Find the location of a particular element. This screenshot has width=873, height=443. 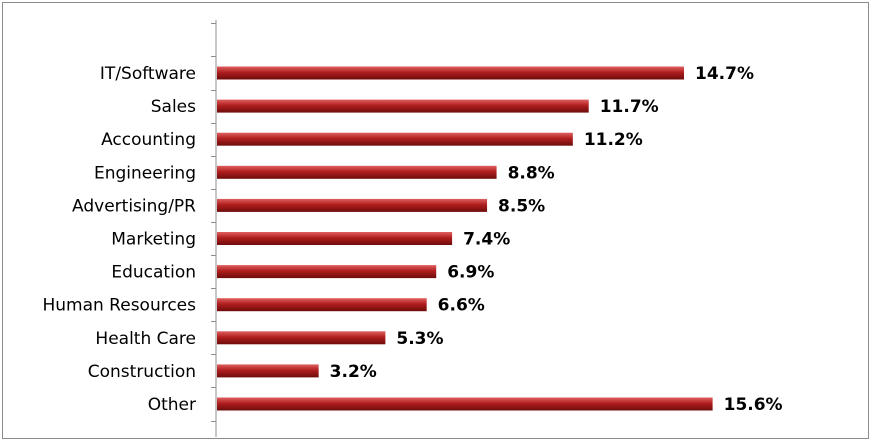

value-label: 5.3% is located at coordinates (419, 339).